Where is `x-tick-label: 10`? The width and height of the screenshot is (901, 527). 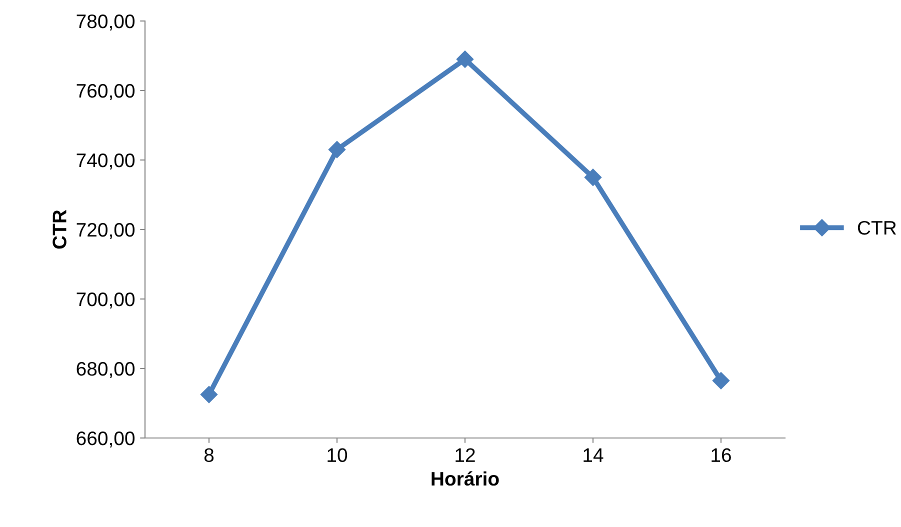 x-tick-label: 10 is located at coordinates (338, 455).